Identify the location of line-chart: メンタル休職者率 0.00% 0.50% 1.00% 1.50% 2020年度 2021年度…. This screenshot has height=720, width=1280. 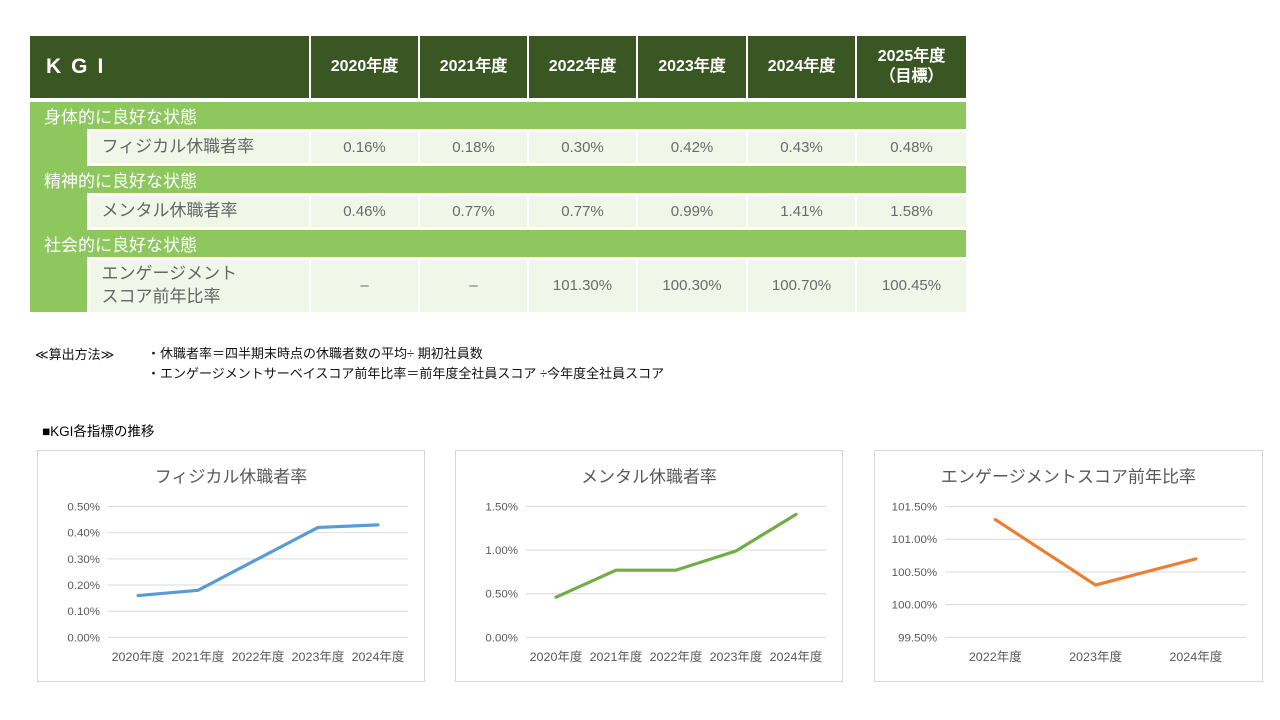
(655, 566).